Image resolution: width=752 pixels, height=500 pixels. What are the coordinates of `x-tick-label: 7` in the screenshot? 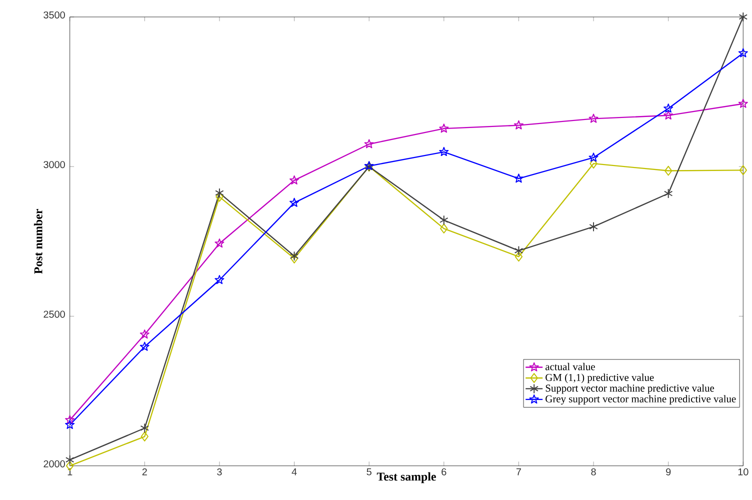 It's located at (518, 472).